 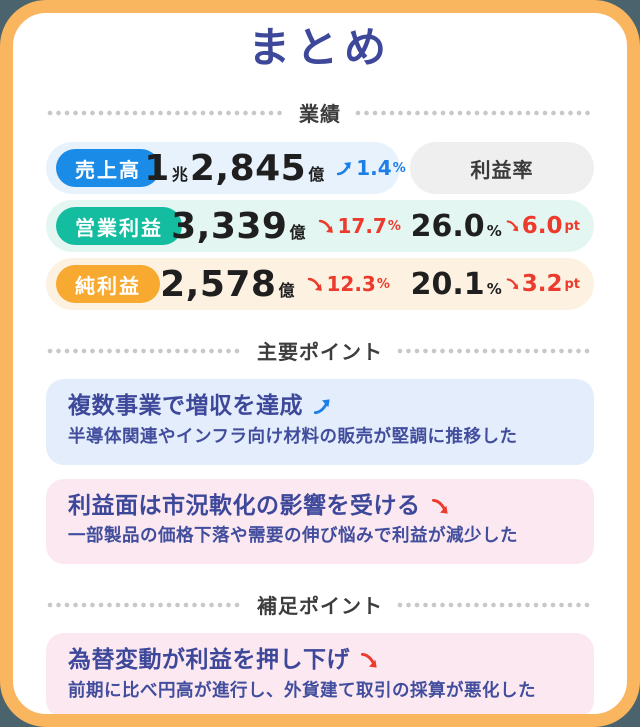 I want to click on net-income-value-group: 2,578 億 12.3 %, so click(x=275, y=284).